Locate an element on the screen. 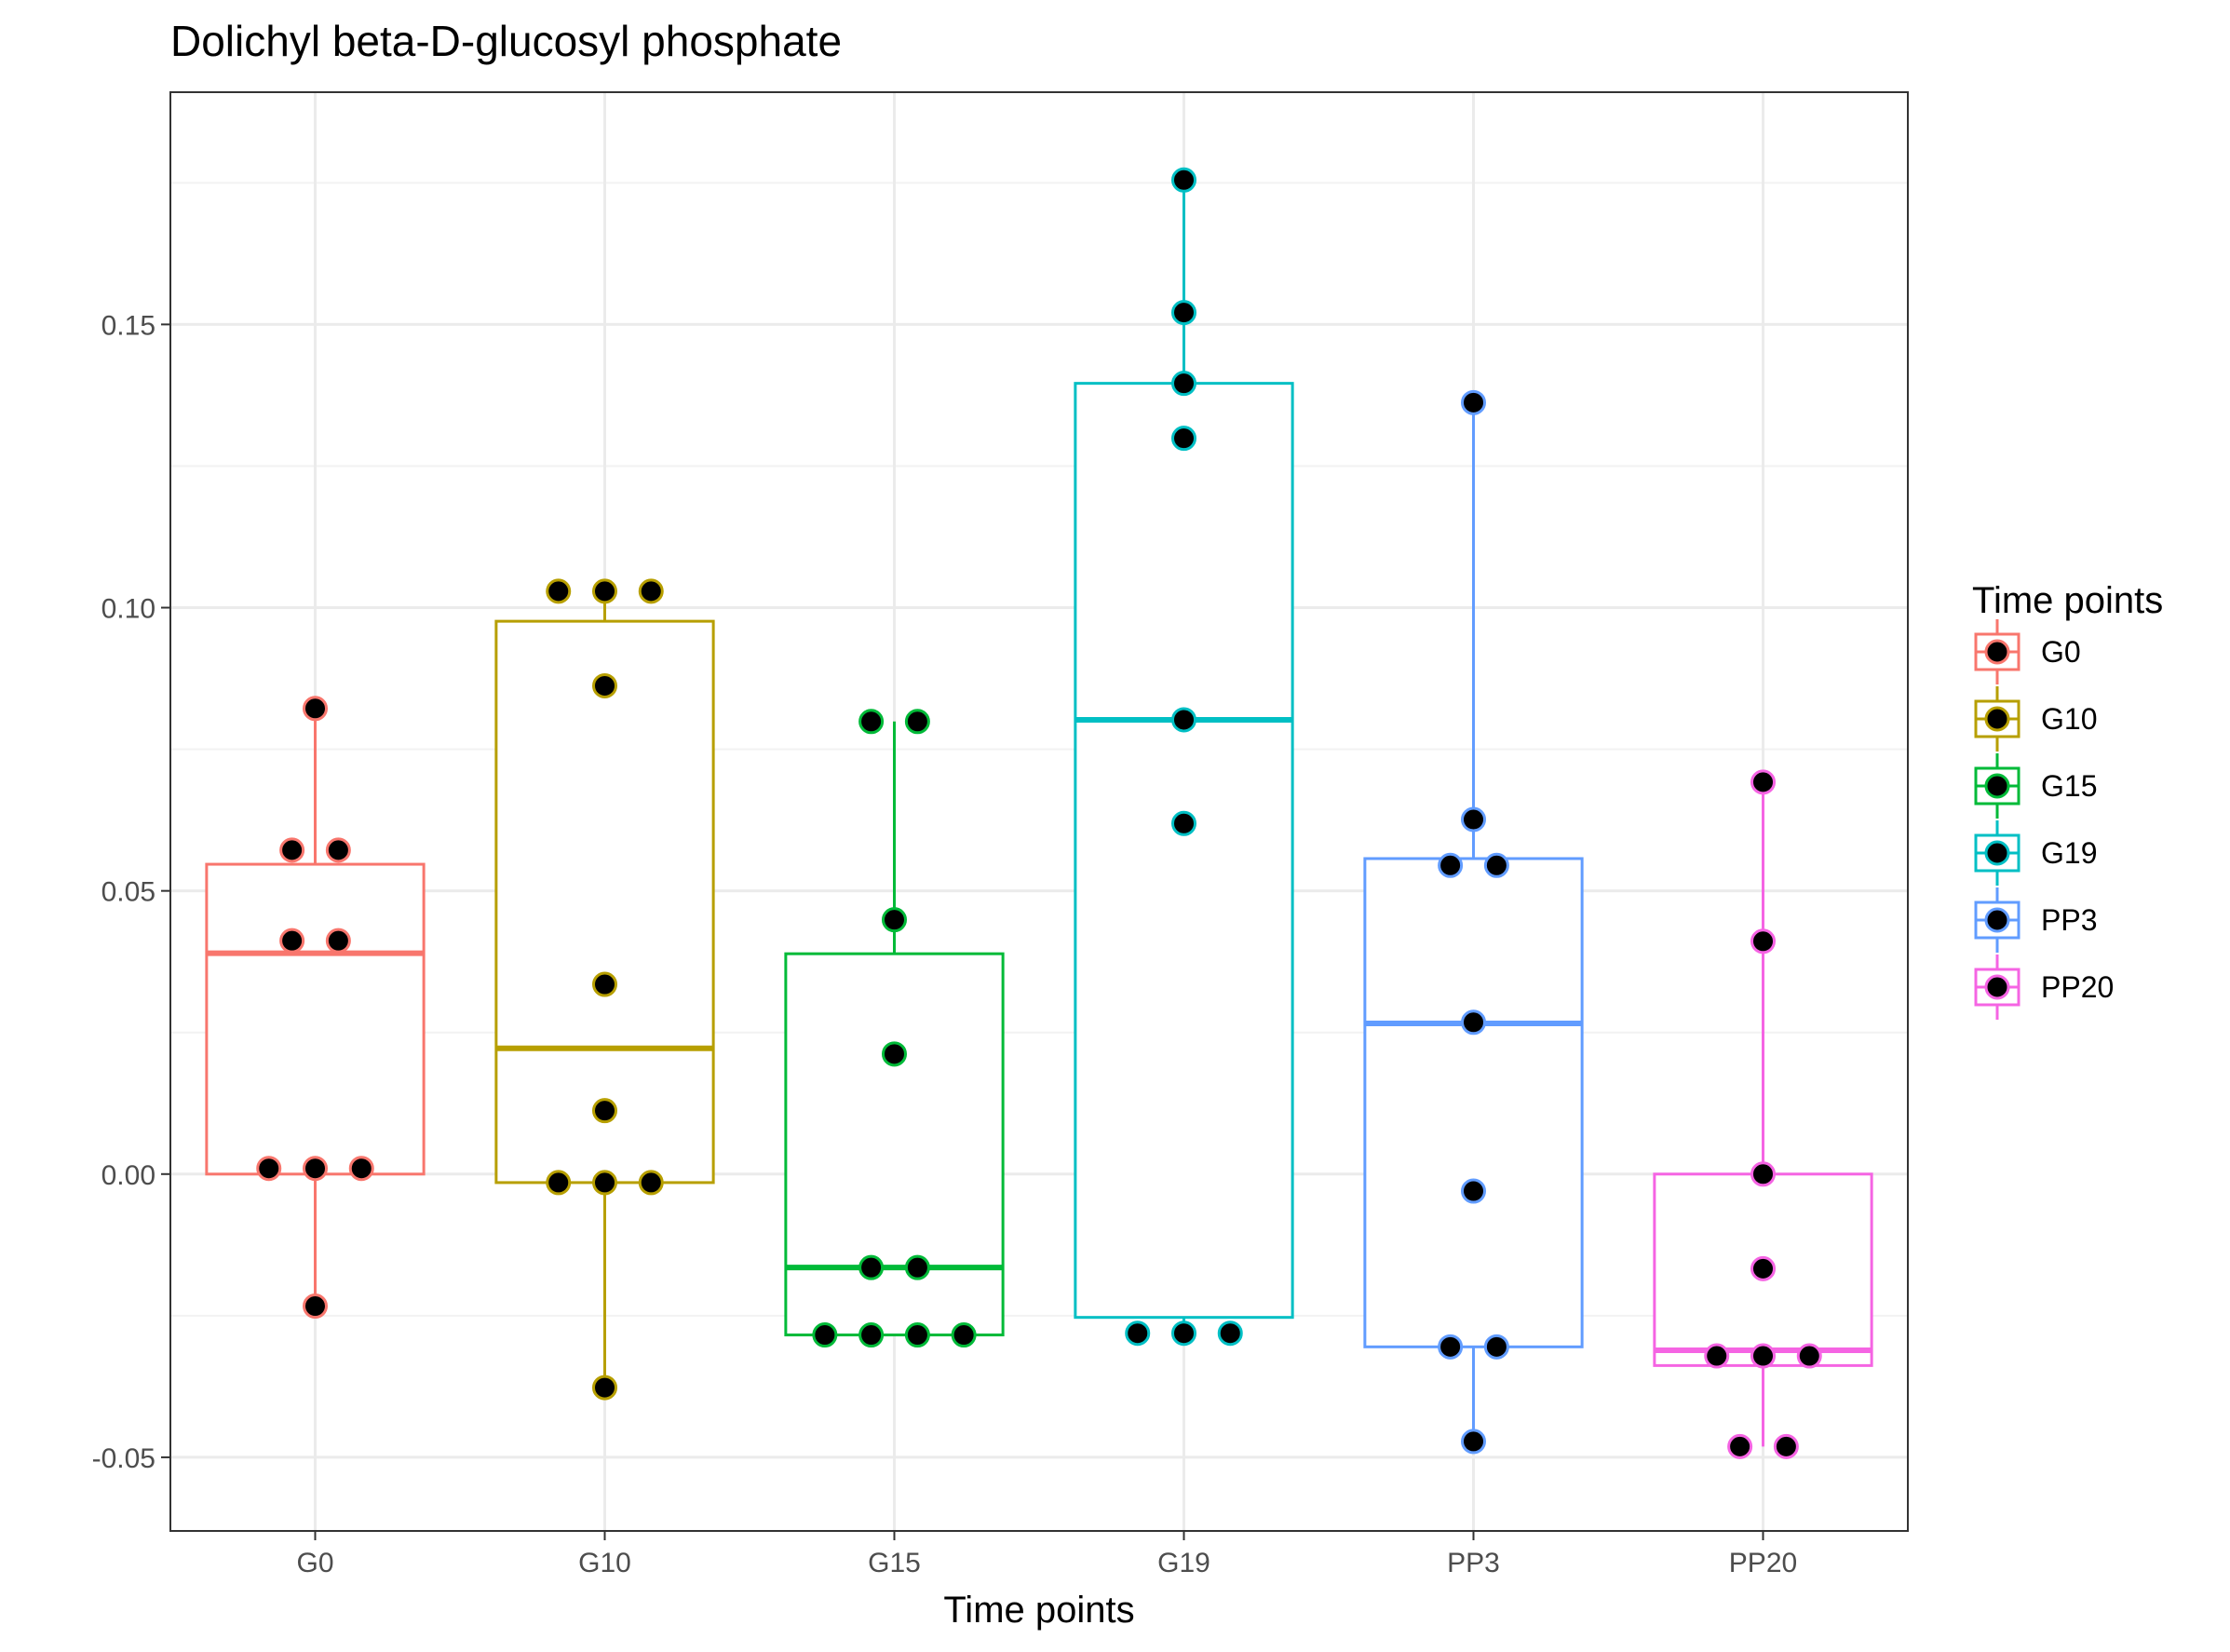 This screenshot has width=2230, height=1652. box-PP3 is located at coordinates (1473, 1102).